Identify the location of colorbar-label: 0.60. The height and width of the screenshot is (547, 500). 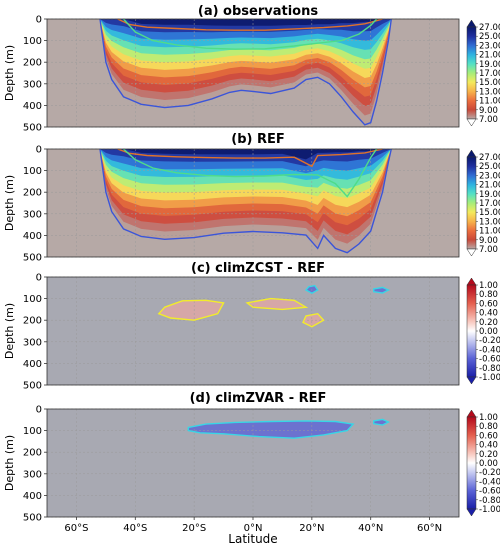
(488, 436).